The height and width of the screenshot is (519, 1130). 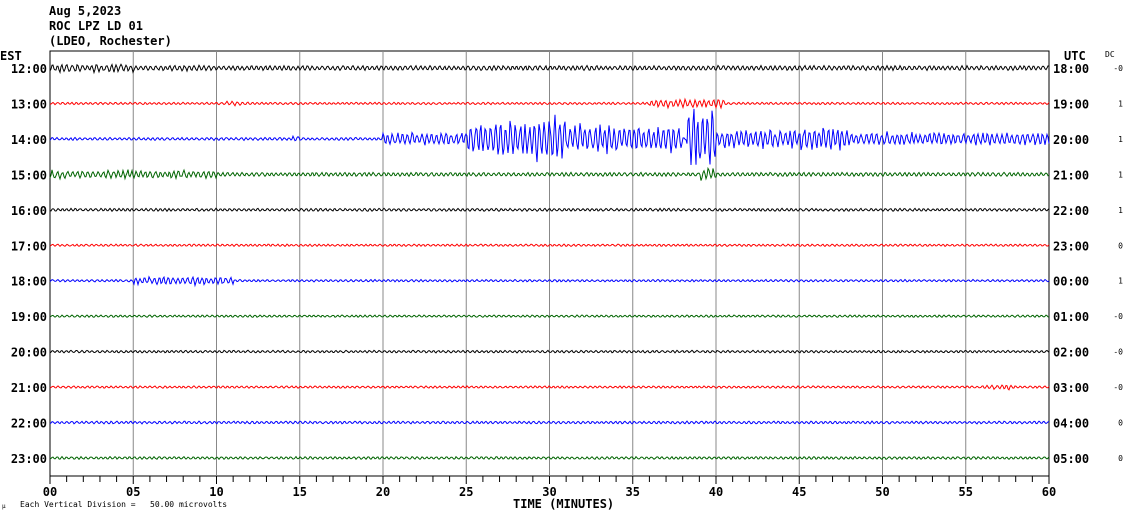 What do you see at coordinates (1071, 282) in the screenshot?
I see `utc-time-label: 00:00` at bounding box center [1071, 282].